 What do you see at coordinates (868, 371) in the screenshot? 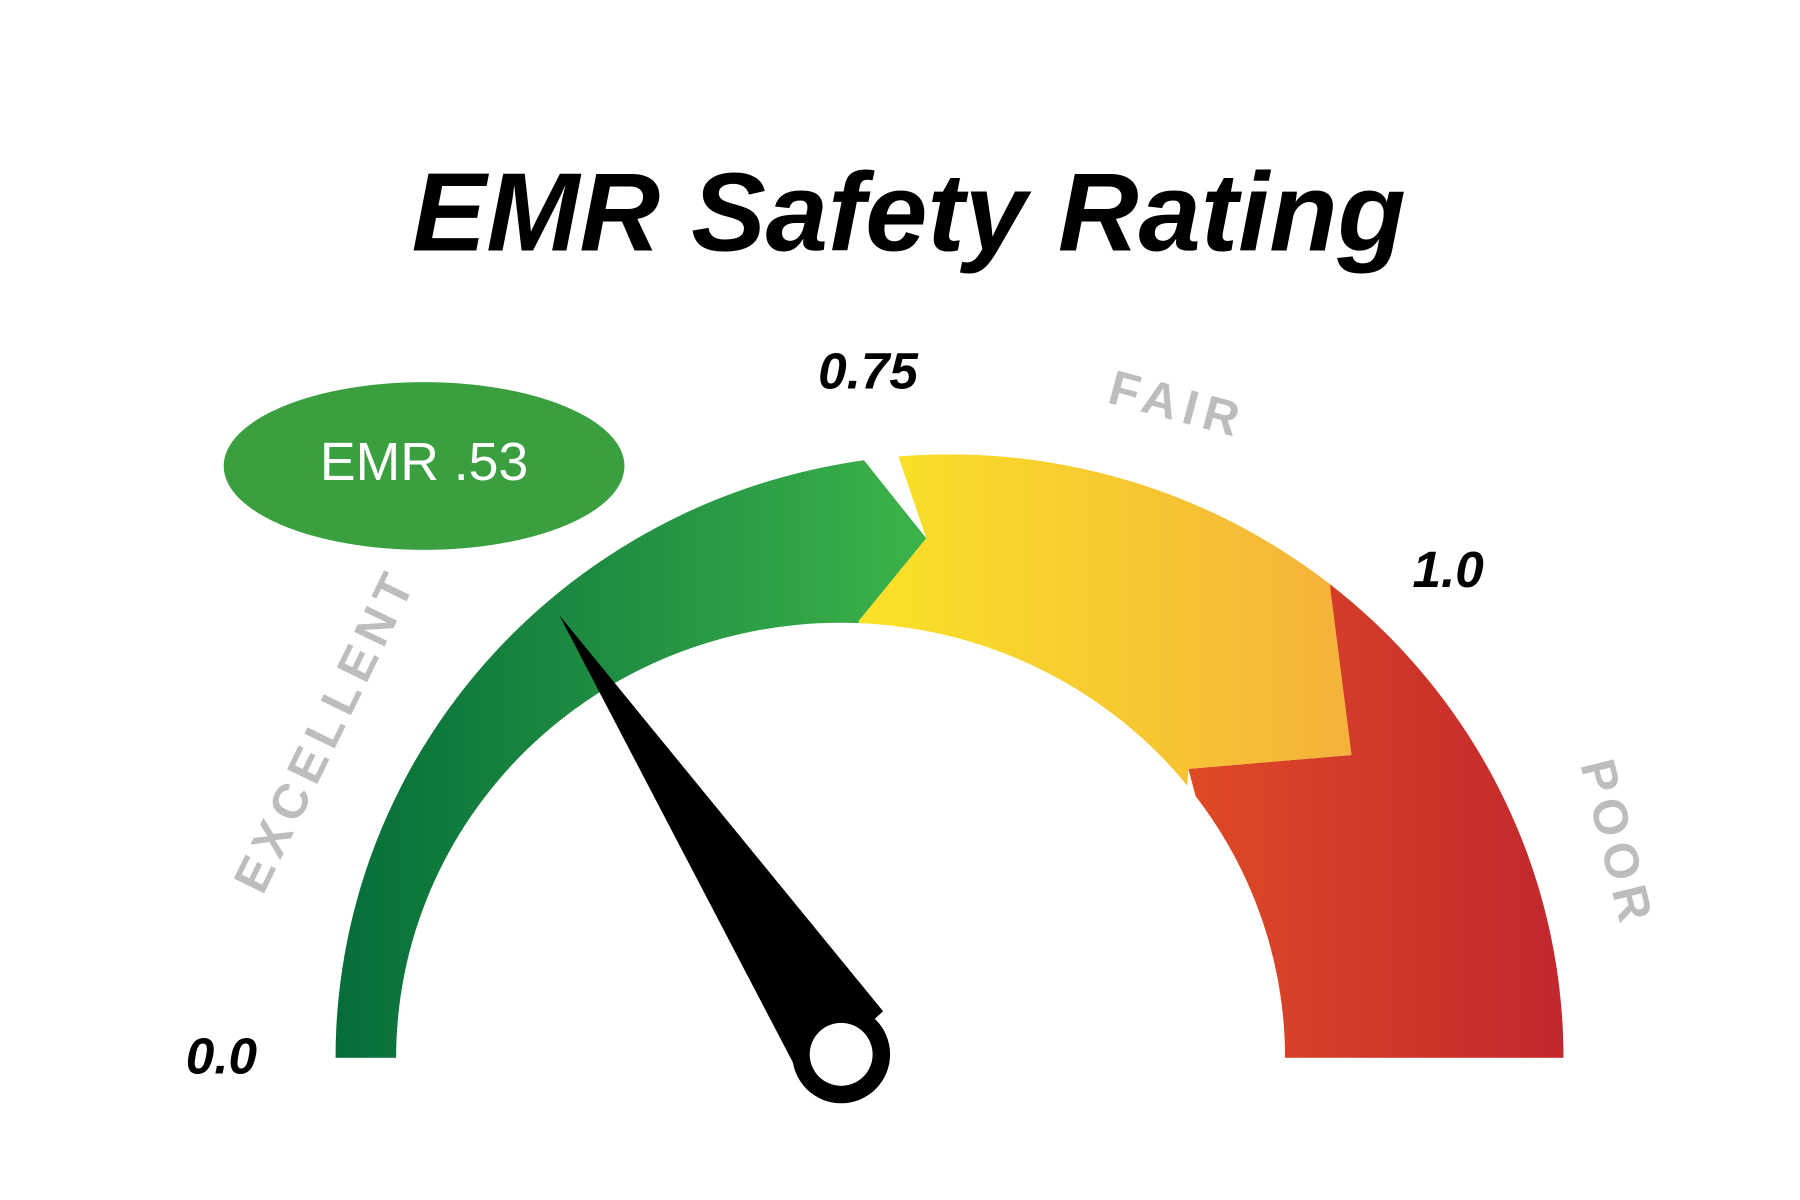
I see `scale-label: 0.75` at bounding box center [868, 371].